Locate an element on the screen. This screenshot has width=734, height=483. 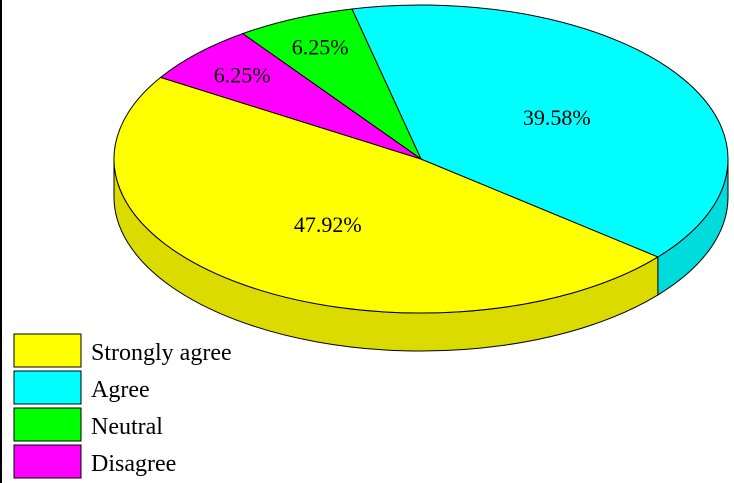
pie-value-label: 39.58% is located at coordinates (557, 117).